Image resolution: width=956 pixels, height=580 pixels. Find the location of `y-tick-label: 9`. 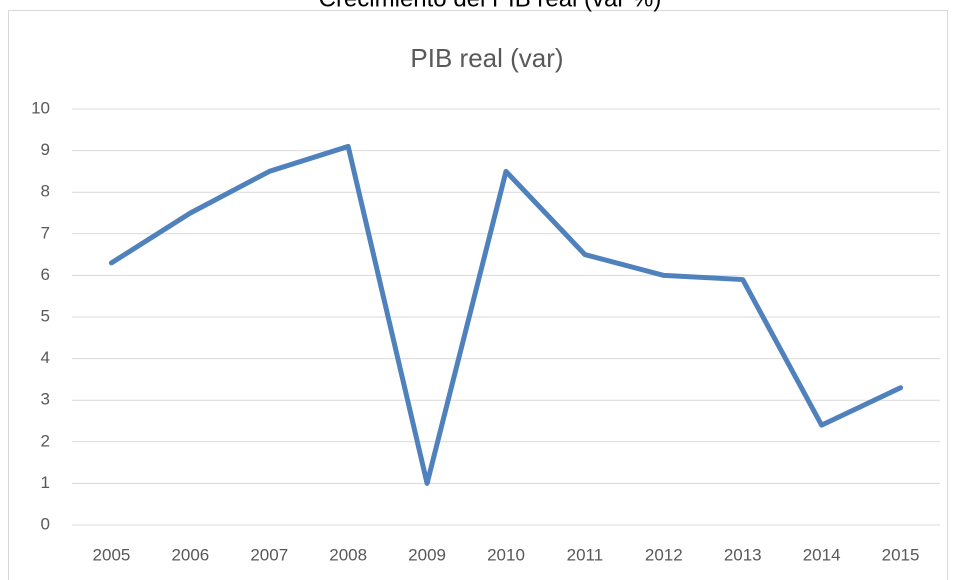

y-tick-label: 9 is located at coordinates (45, 149).